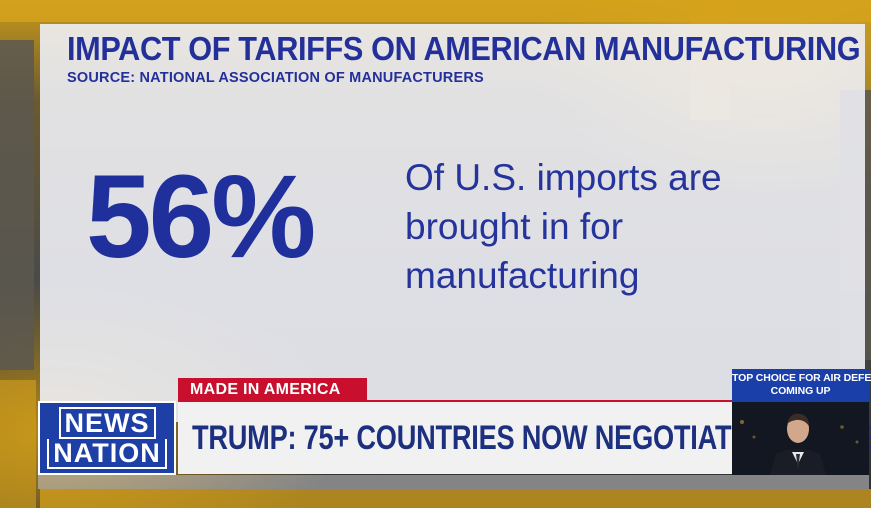  What do you see at coordinates (801, 378) in the screenshot?
I see `teaser-line: TOP CHOICE FOR AIR DEFENSE?` at bounding box center [801, 378].